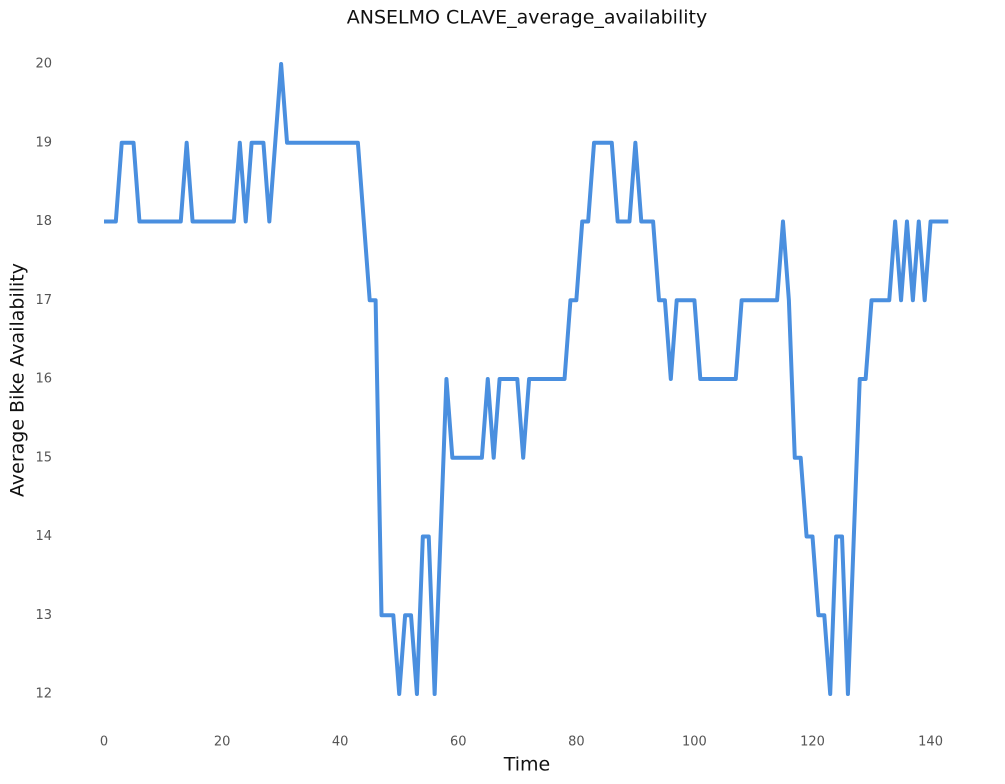 This screenshot has width=1005, height=784. Describe the element at coordinates (812, 742) in the screenshot. I see `x-tick-label: 120` at that location.